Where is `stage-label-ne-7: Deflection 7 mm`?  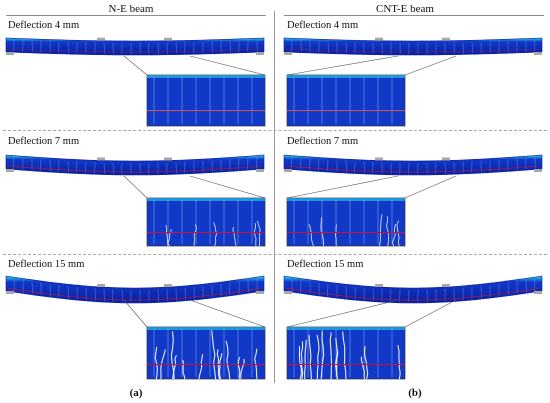 stage-label-ne-7: Deflection 7 mm is located at coordinates (44, 141).